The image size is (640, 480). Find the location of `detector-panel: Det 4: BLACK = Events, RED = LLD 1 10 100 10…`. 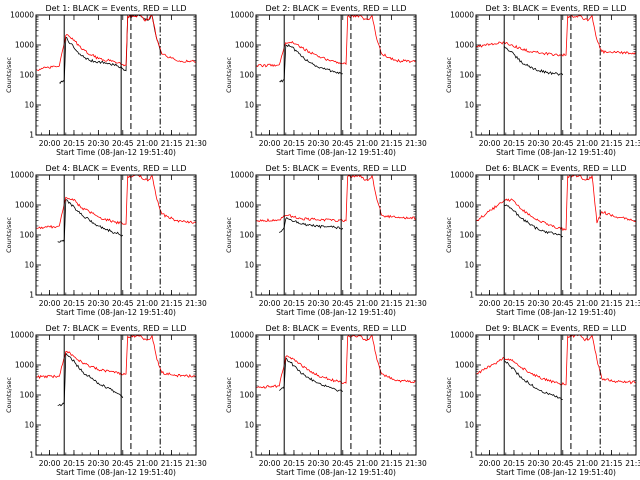

detector-panel: Det 4: BLACK = Events, RED = LLD 1 10 100 10… is located at coordinates (106, 240).